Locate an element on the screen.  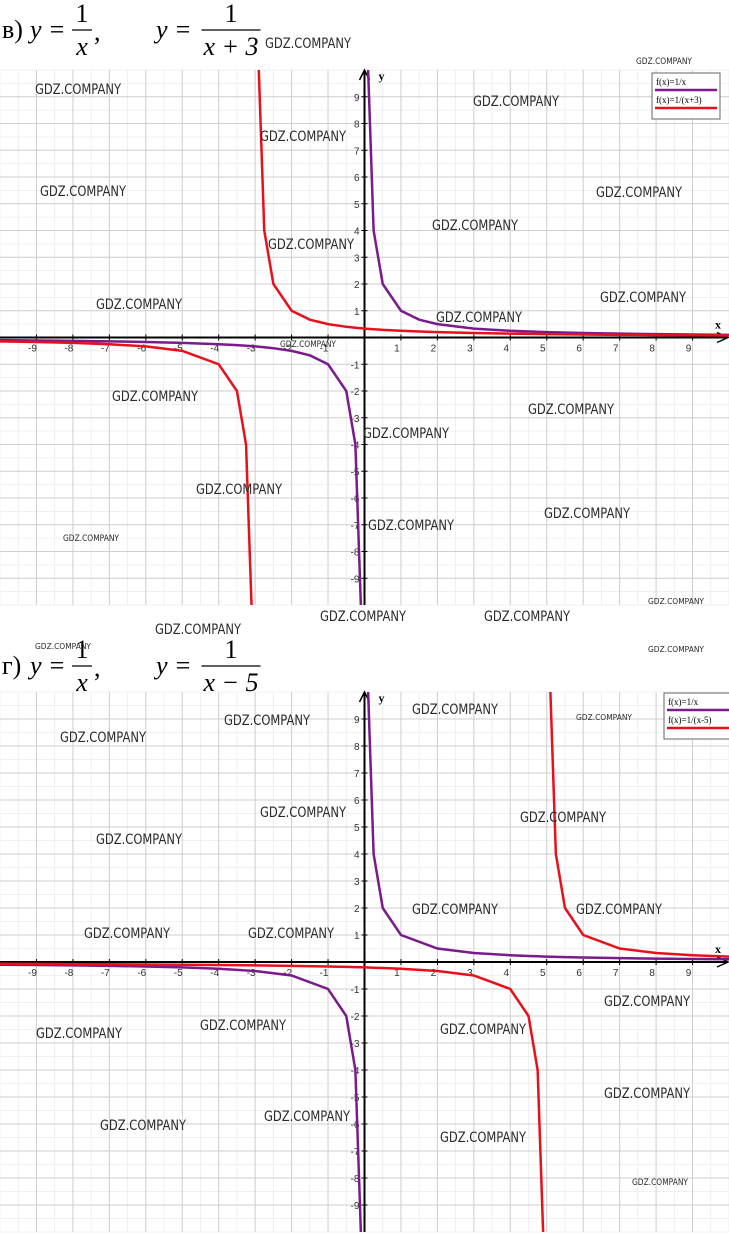
y-tick-label: 2 is located at coordinates (357, 909).